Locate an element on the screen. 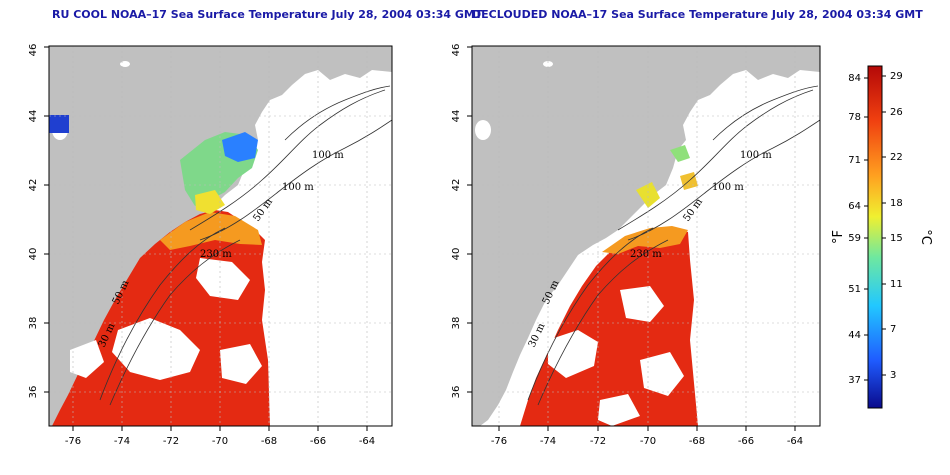  fahrenheit-unit-label: °F is located at coordinates (838, 237).